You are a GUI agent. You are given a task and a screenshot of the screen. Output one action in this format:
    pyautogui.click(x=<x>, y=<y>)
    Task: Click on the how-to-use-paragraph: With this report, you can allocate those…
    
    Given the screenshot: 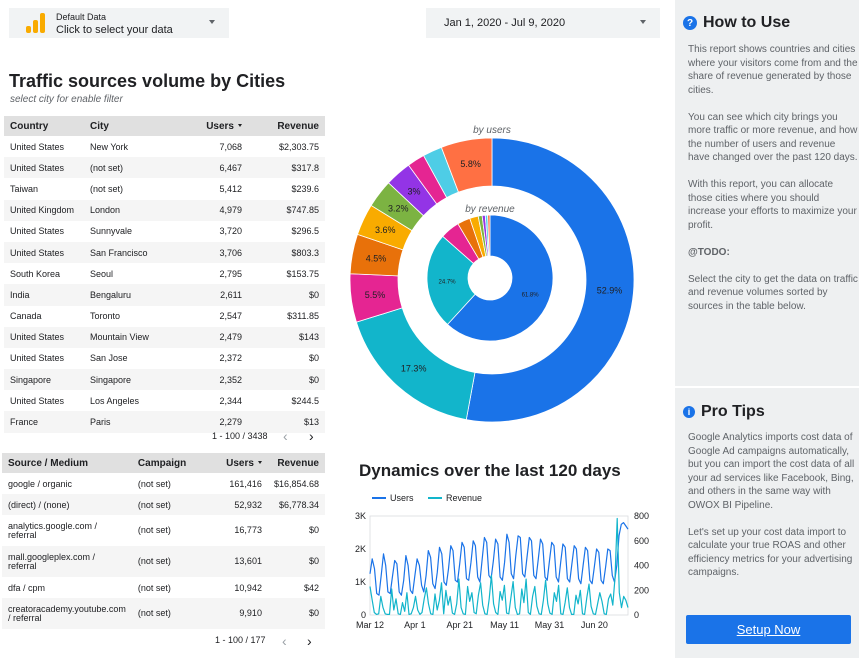 What is the action you would take?
    pyautogui.click(x=772, y=205)
    